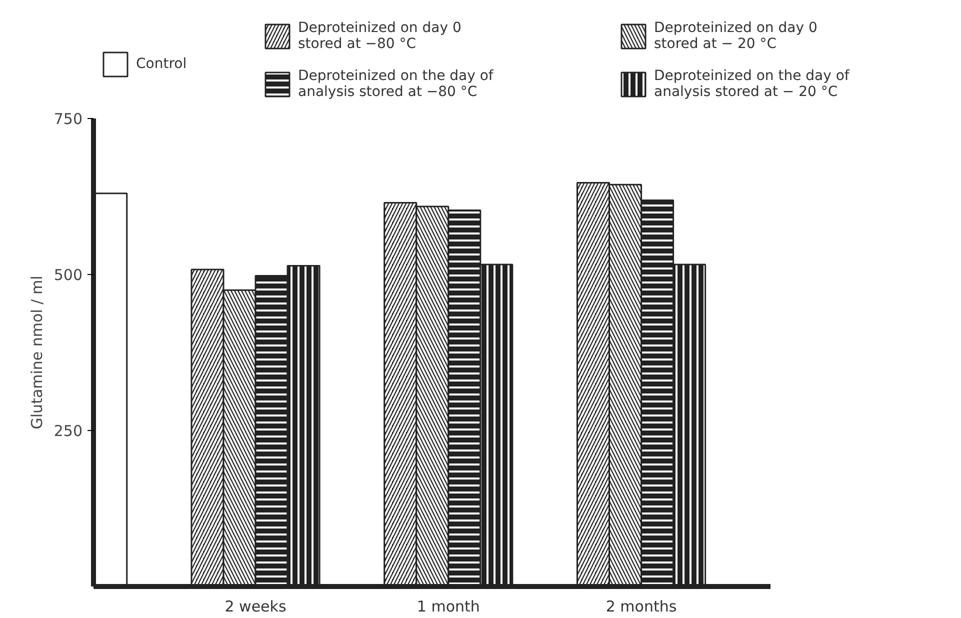 The image size is (961, 618). I want to click on y-tick-label: 750, so click(68, 119).